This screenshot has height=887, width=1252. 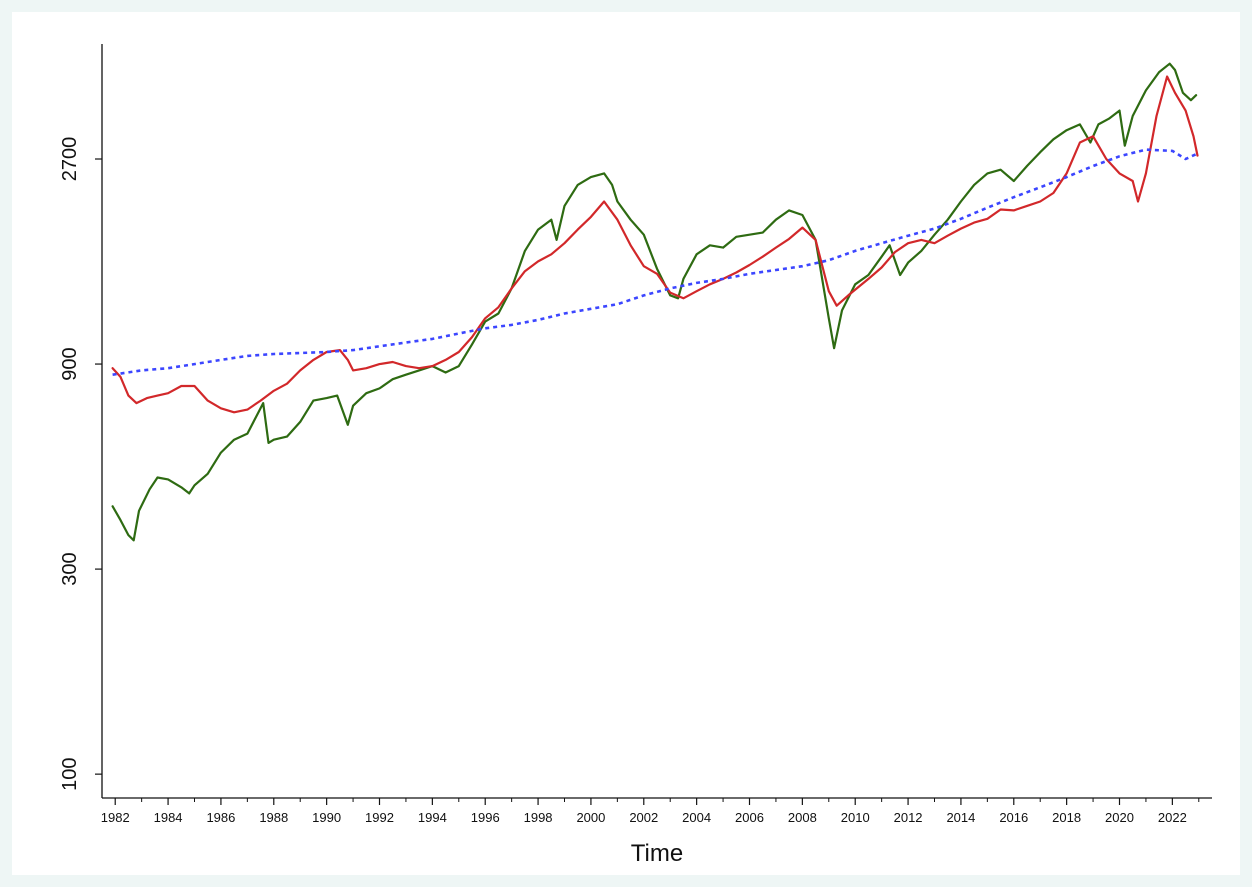 I want to click on y-tick-label: 900, so click(x=70, y=363).